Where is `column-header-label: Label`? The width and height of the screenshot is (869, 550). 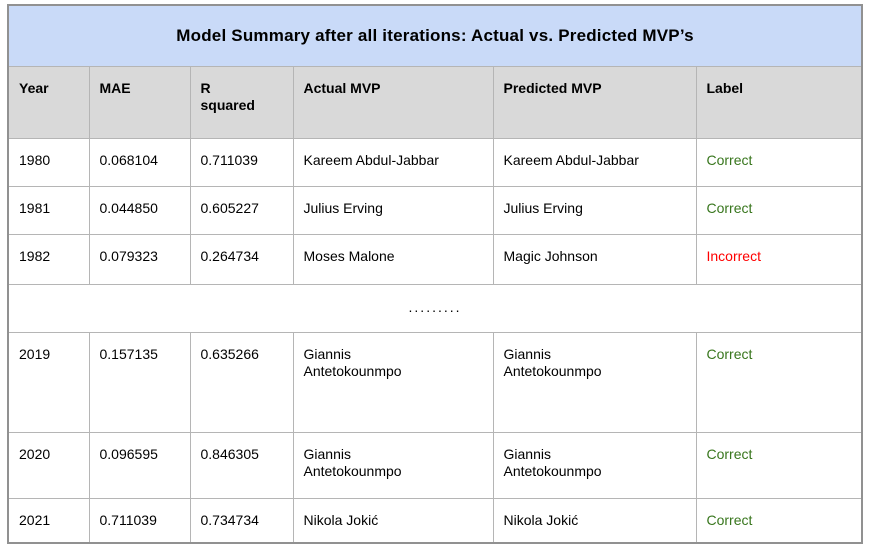 column-header-label: Label is located at coordinates (779, 102).